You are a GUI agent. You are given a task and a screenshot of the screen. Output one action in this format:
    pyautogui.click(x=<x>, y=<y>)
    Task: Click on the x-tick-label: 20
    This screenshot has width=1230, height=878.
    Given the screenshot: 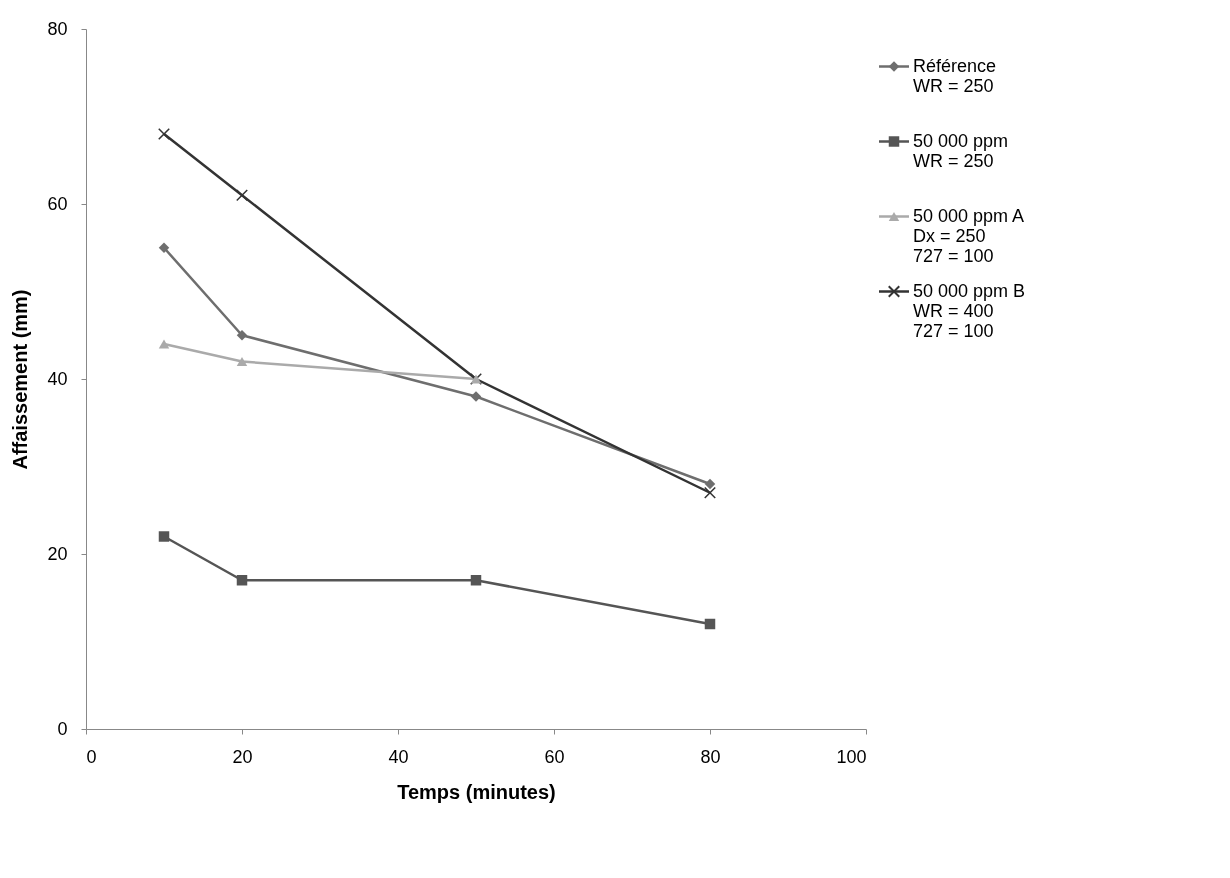 What is the action you would take?
    pyautogui.click(x=242, y=756)
    